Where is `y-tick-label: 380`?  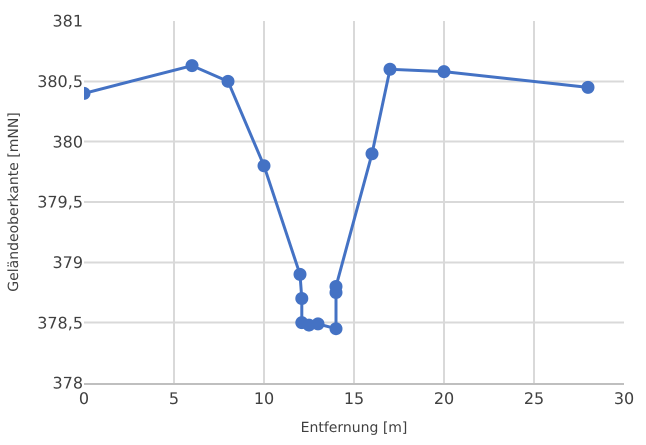 y-tick-label: 380 is located at coordinates (67, 142).